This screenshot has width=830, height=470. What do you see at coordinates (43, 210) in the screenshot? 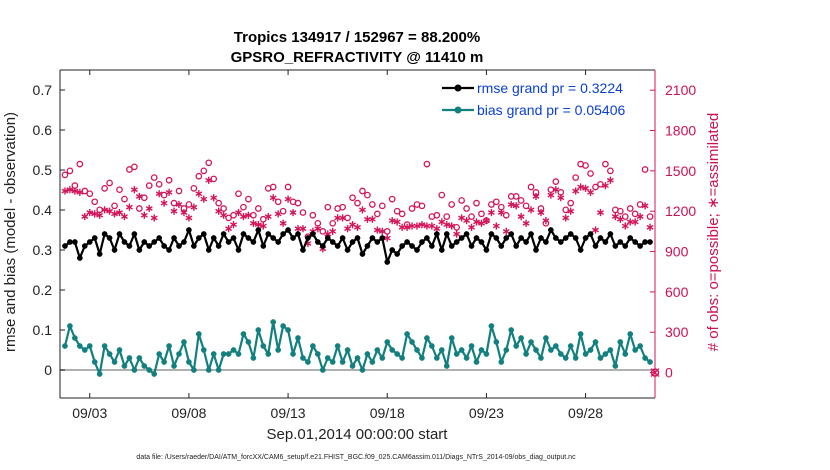
I see `y-tick-label: 0.4` at bounding box center [43, 210].